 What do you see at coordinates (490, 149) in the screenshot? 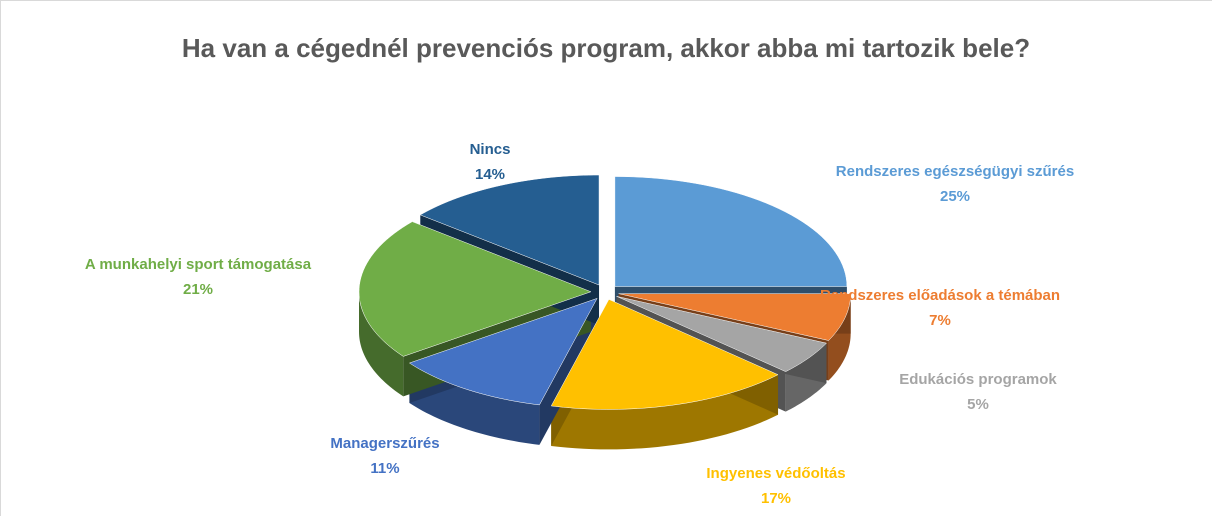
I see `data-label-name: Nincs` at bounding box center [490, 149].